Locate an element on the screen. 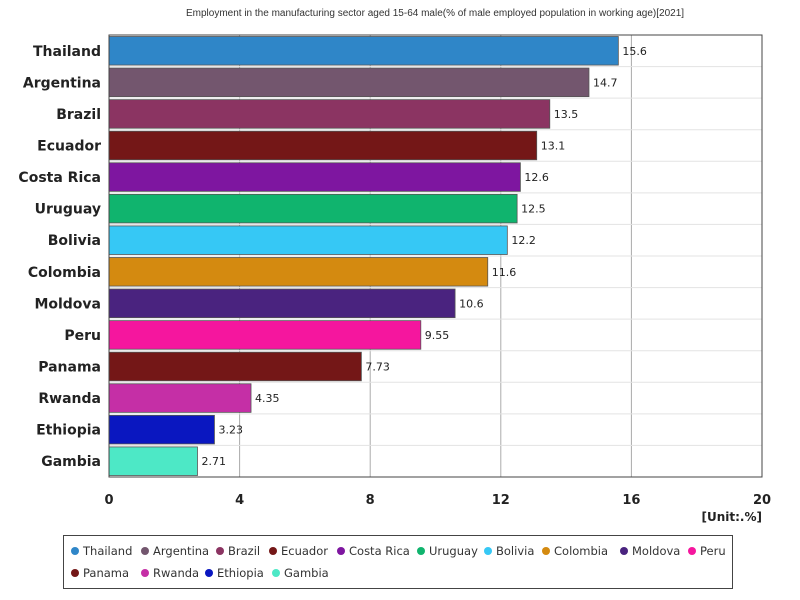 This screenshot has height=600, width=800. legend-item: Brazil is located at coordinates (238, 551).